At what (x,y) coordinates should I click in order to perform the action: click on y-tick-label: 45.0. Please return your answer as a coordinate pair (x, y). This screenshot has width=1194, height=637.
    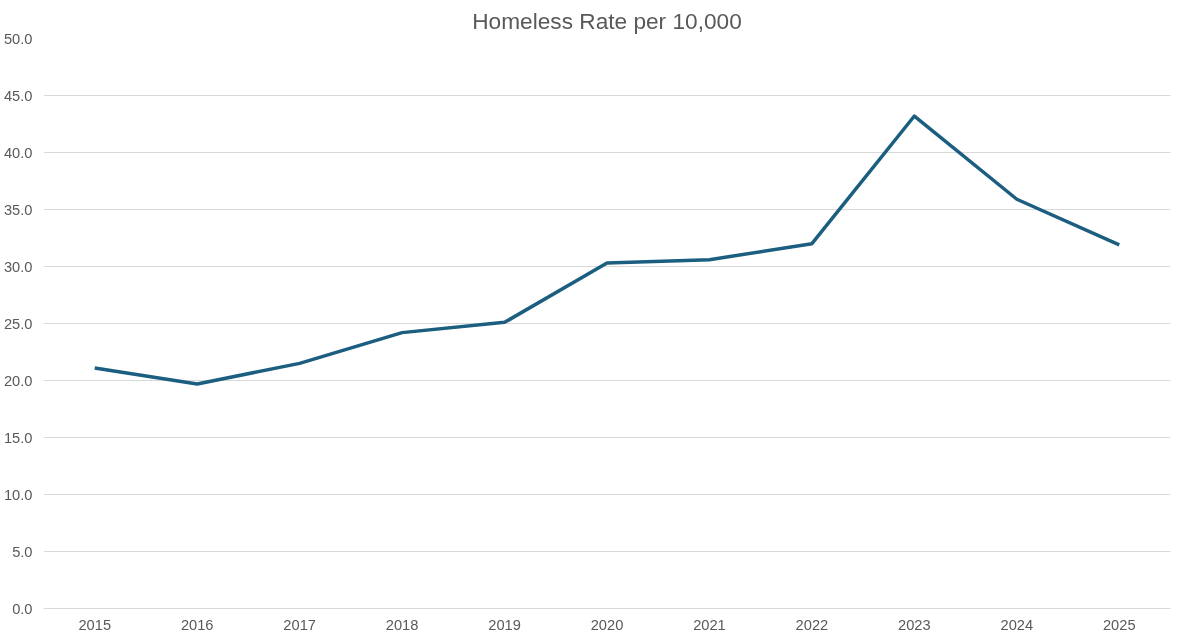
    Looking at the image, I should click on (18, 95).